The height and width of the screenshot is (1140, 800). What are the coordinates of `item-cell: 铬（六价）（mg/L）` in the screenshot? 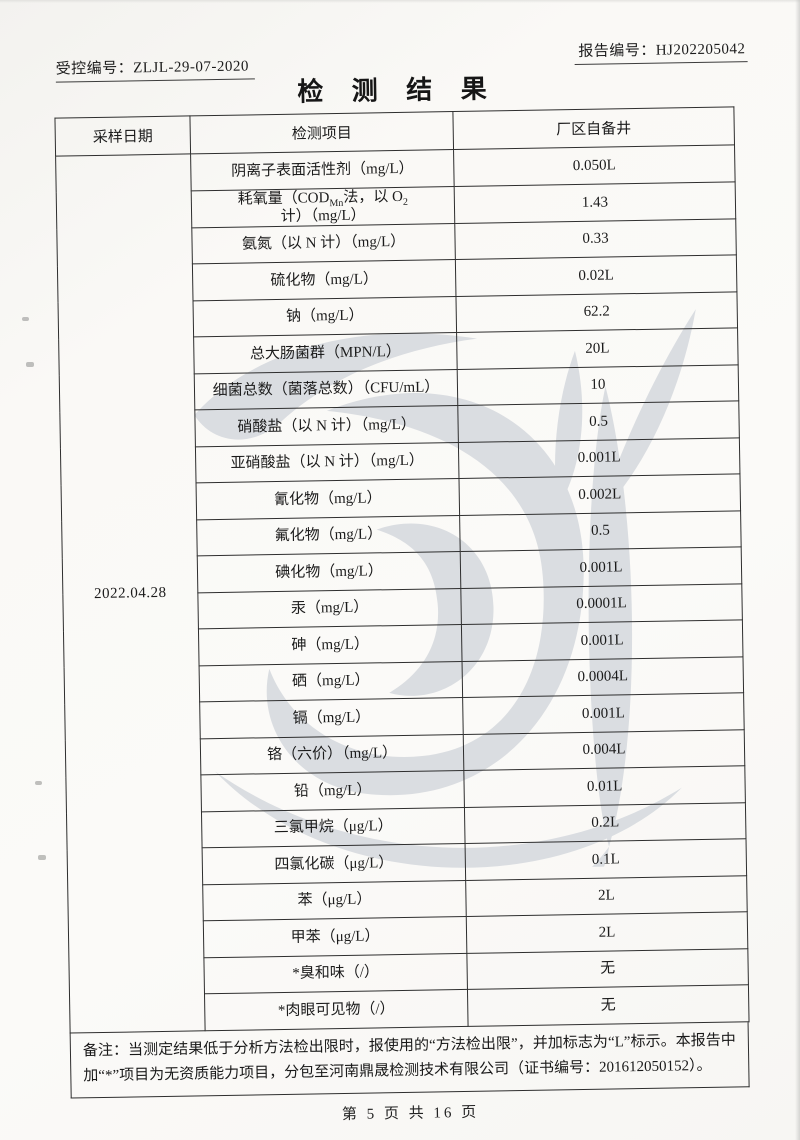 It's located at (332, 754).